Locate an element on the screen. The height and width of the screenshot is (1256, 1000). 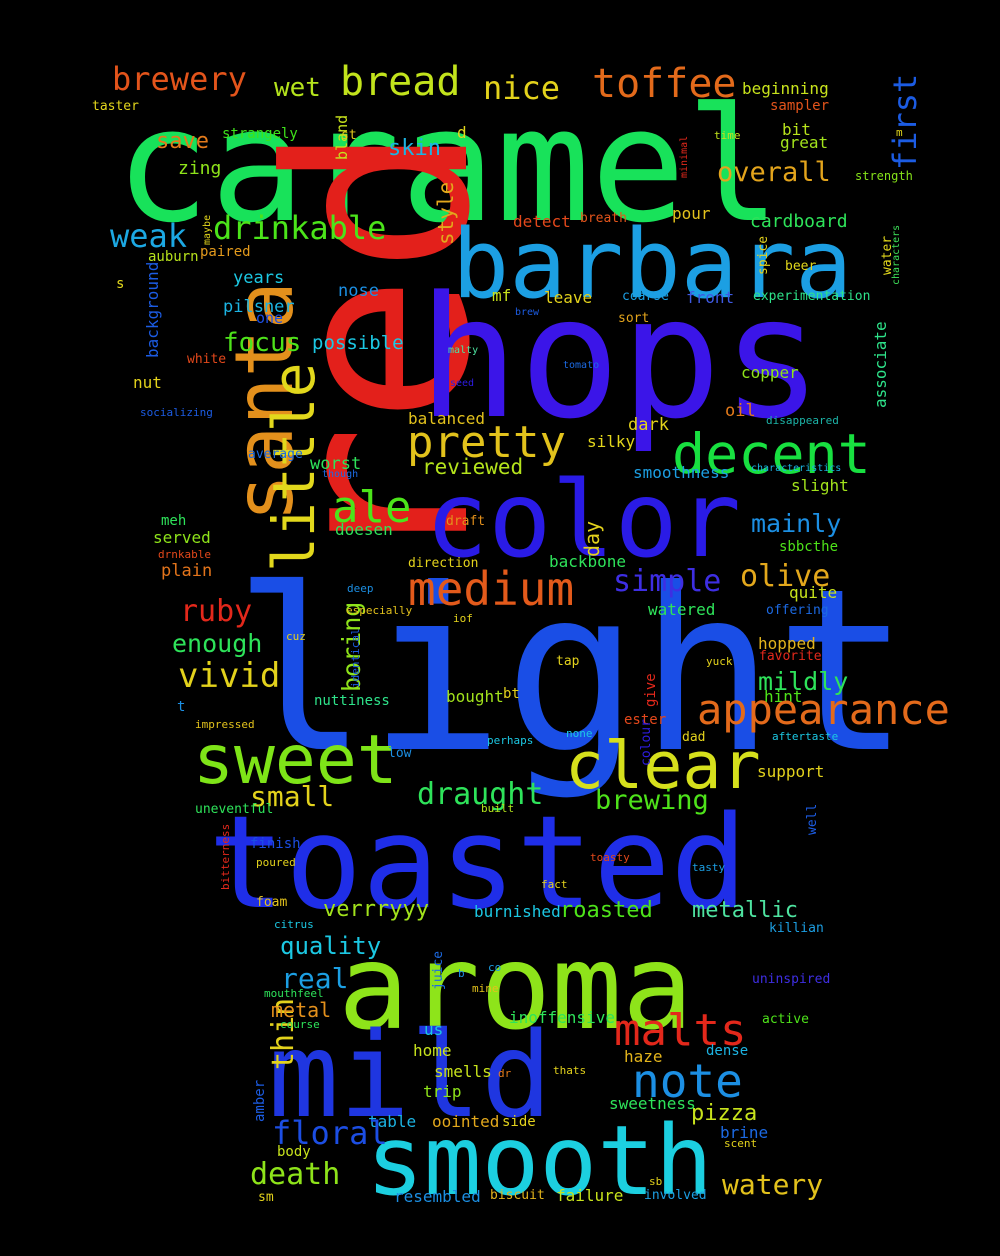
word-hops: hops is located at coordinates (620, 357).